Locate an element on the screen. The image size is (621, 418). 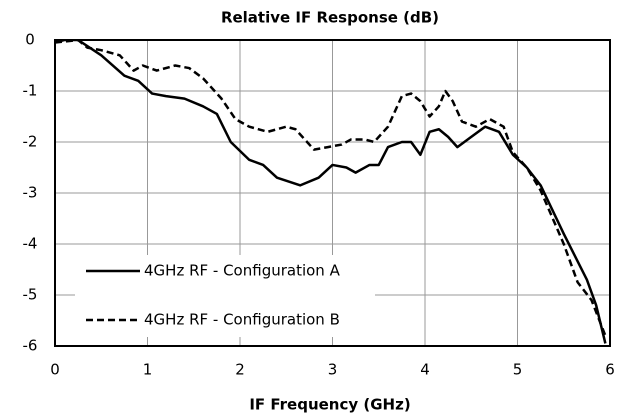
x-tick-label: 4 is located at coordinates (425, 370).